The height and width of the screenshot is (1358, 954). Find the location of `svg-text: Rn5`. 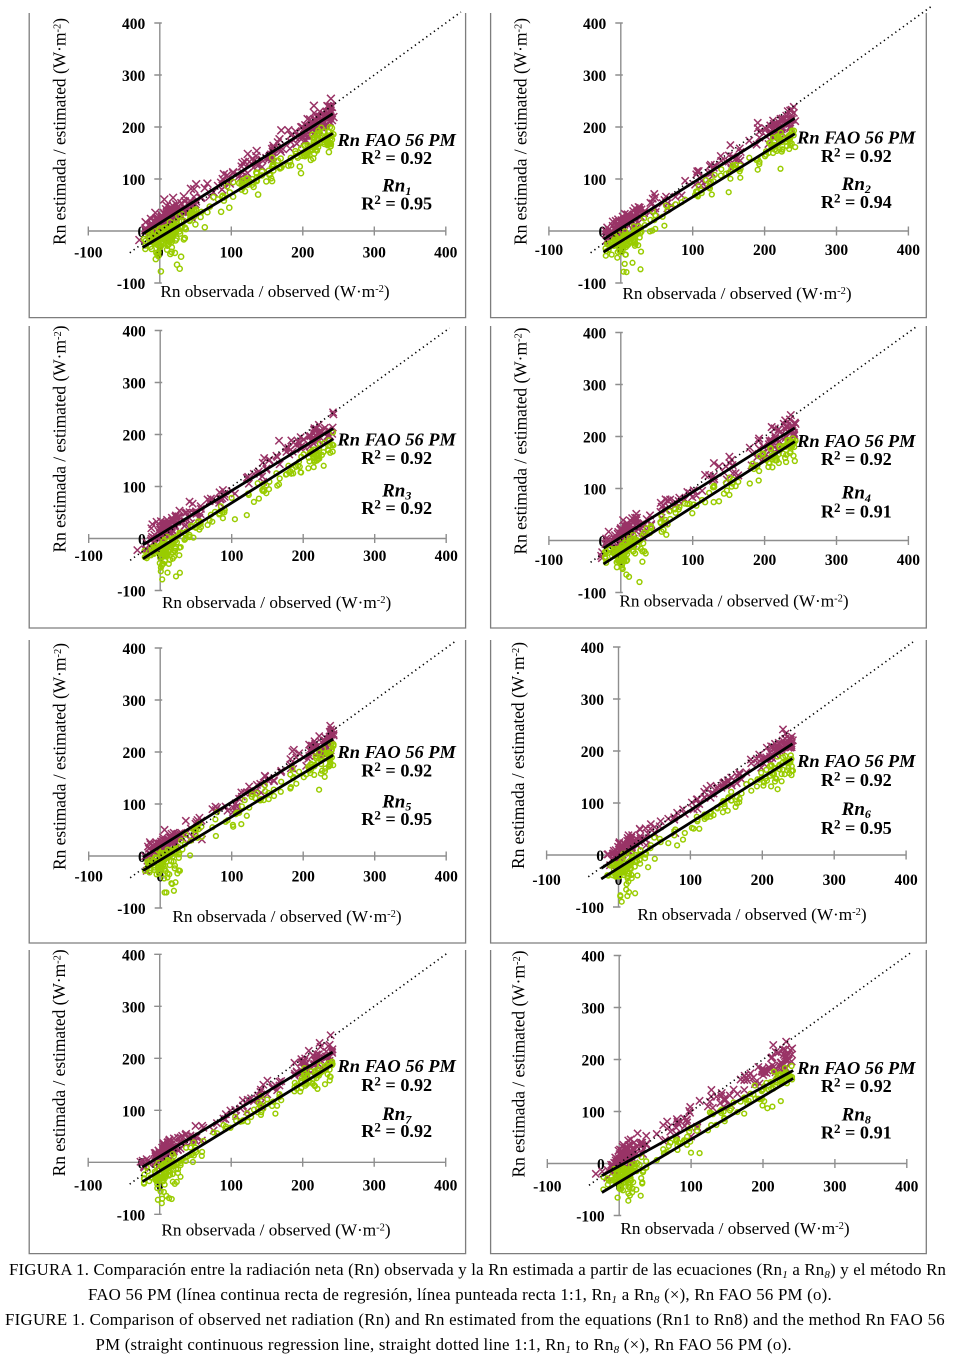

svg-text: Rn5 is located at coordinates (396, 803).